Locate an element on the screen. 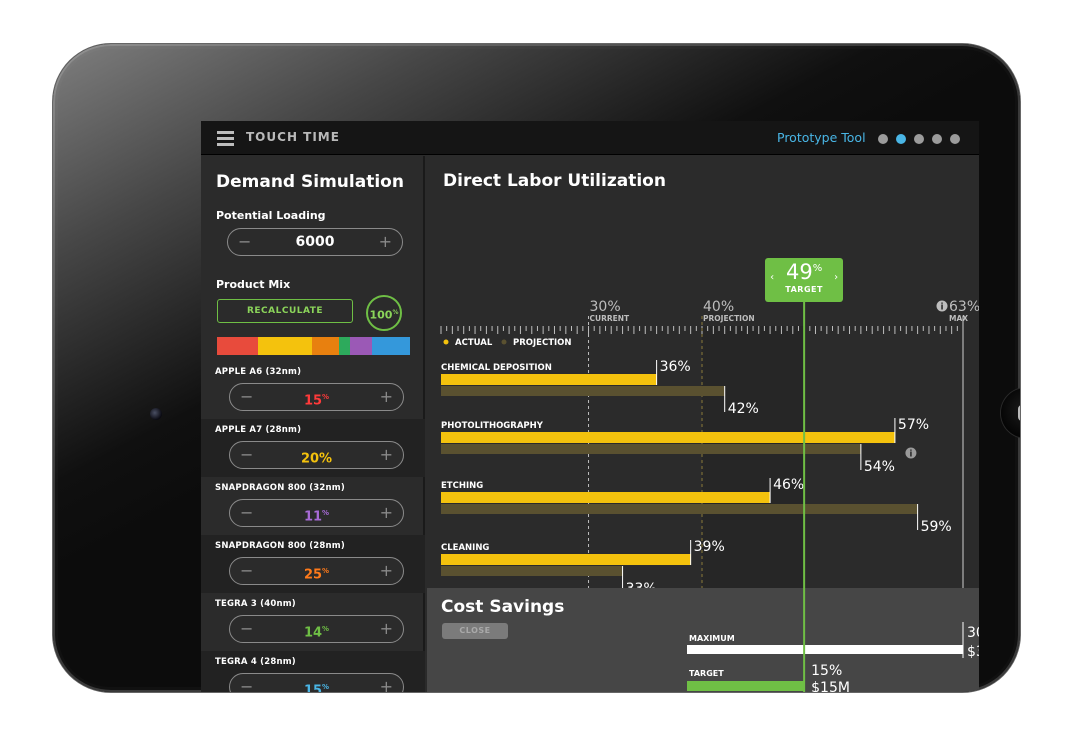 This screenshot has width=1070, height=746. mix-total-badge: 100% is located at coordinates (384, 313).